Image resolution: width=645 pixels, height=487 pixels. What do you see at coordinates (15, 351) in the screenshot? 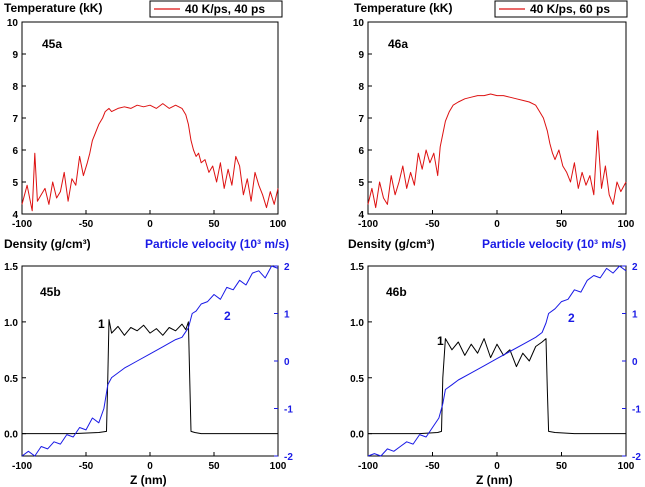
I see `y-ticks-45b: 0.0 0.5 1.0 1.5` at bounding box center [15, 351].